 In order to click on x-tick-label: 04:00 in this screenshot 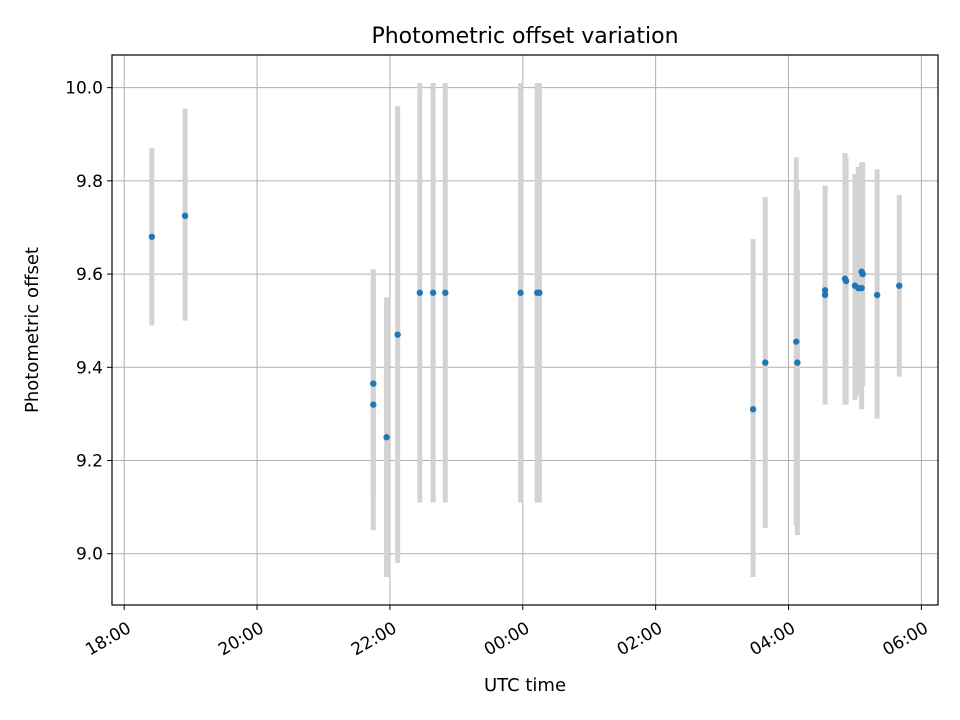, I will do `click(773, 639)`.